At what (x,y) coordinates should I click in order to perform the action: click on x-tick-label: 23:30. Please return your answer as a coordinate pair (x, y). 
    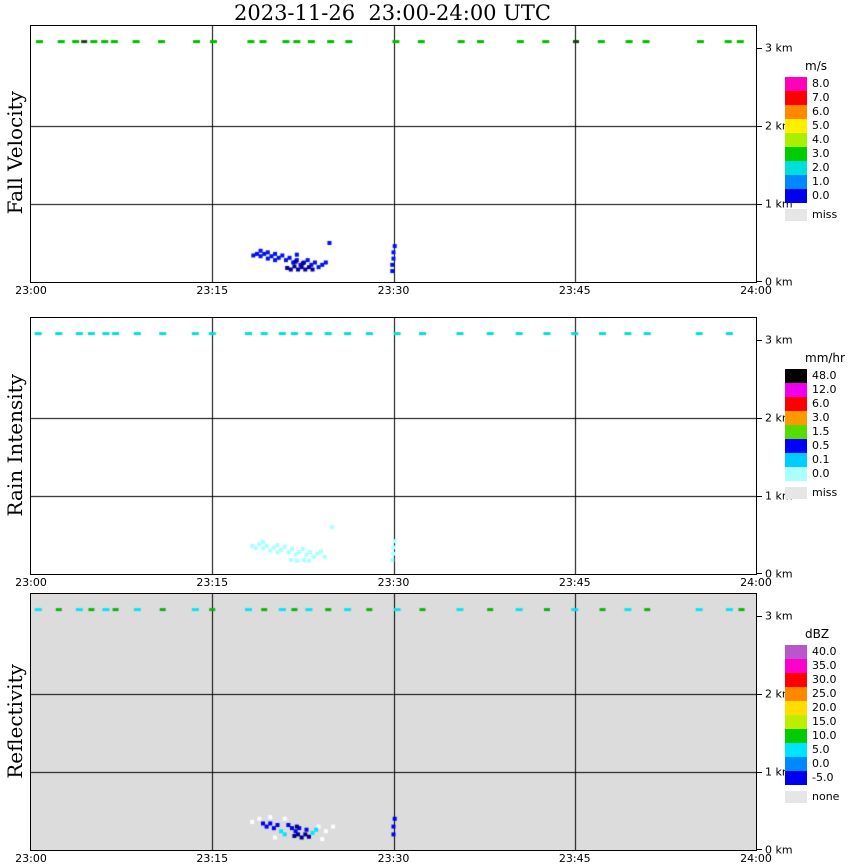
    Looking at the image, I should click on (393, 290).